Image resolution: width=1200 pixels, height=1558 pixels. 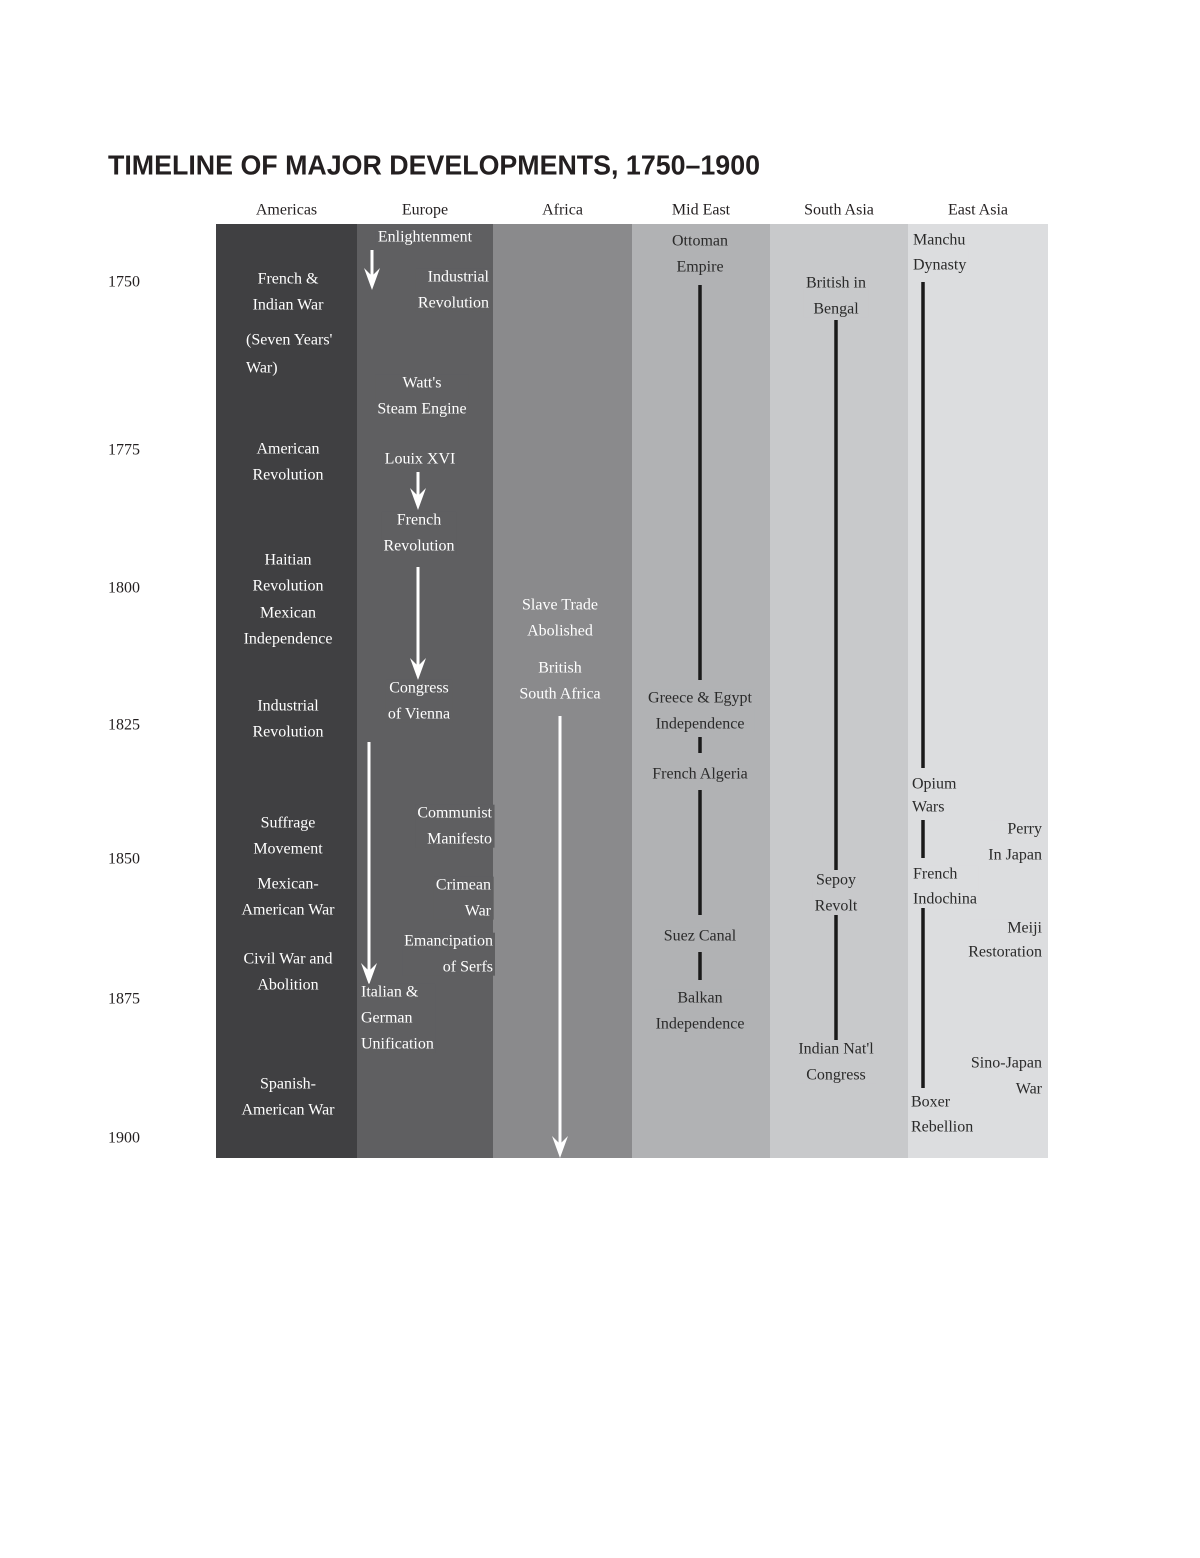 What do you see at coordinates (1024, 829) in the screenshot?
I see `event-label: Perry` at bounding box center [1024, 829].